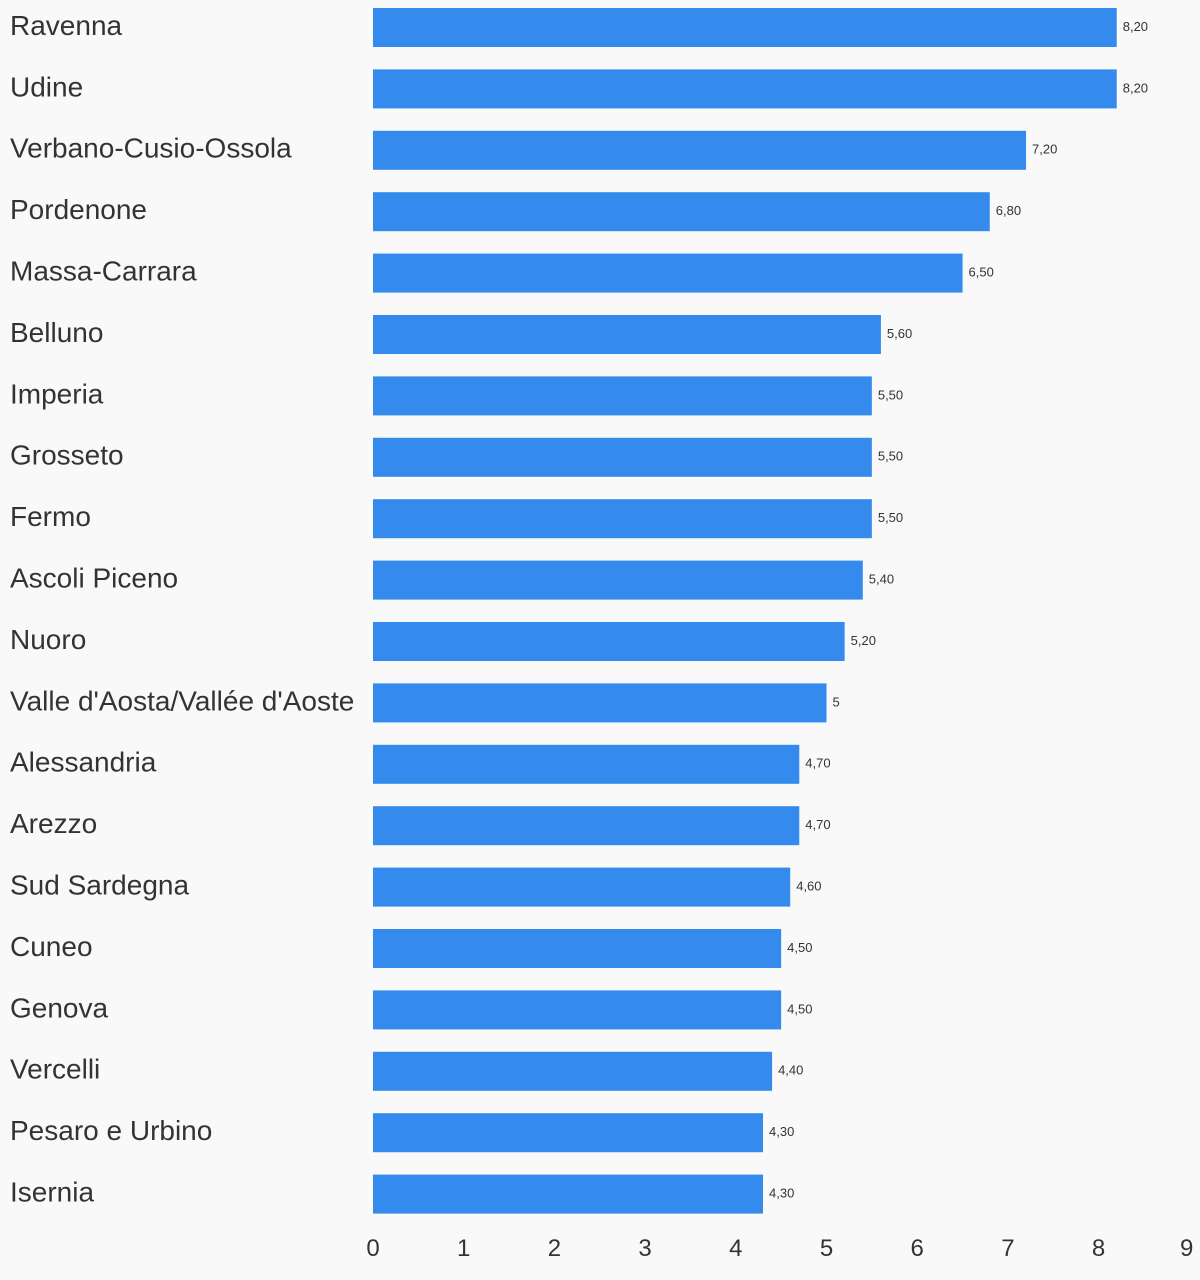 This screenshot has width=1200, height=1280. Describe the element at coordinates (66, 25) in the screenshot. I see `category-label: Ravenna` at that location.